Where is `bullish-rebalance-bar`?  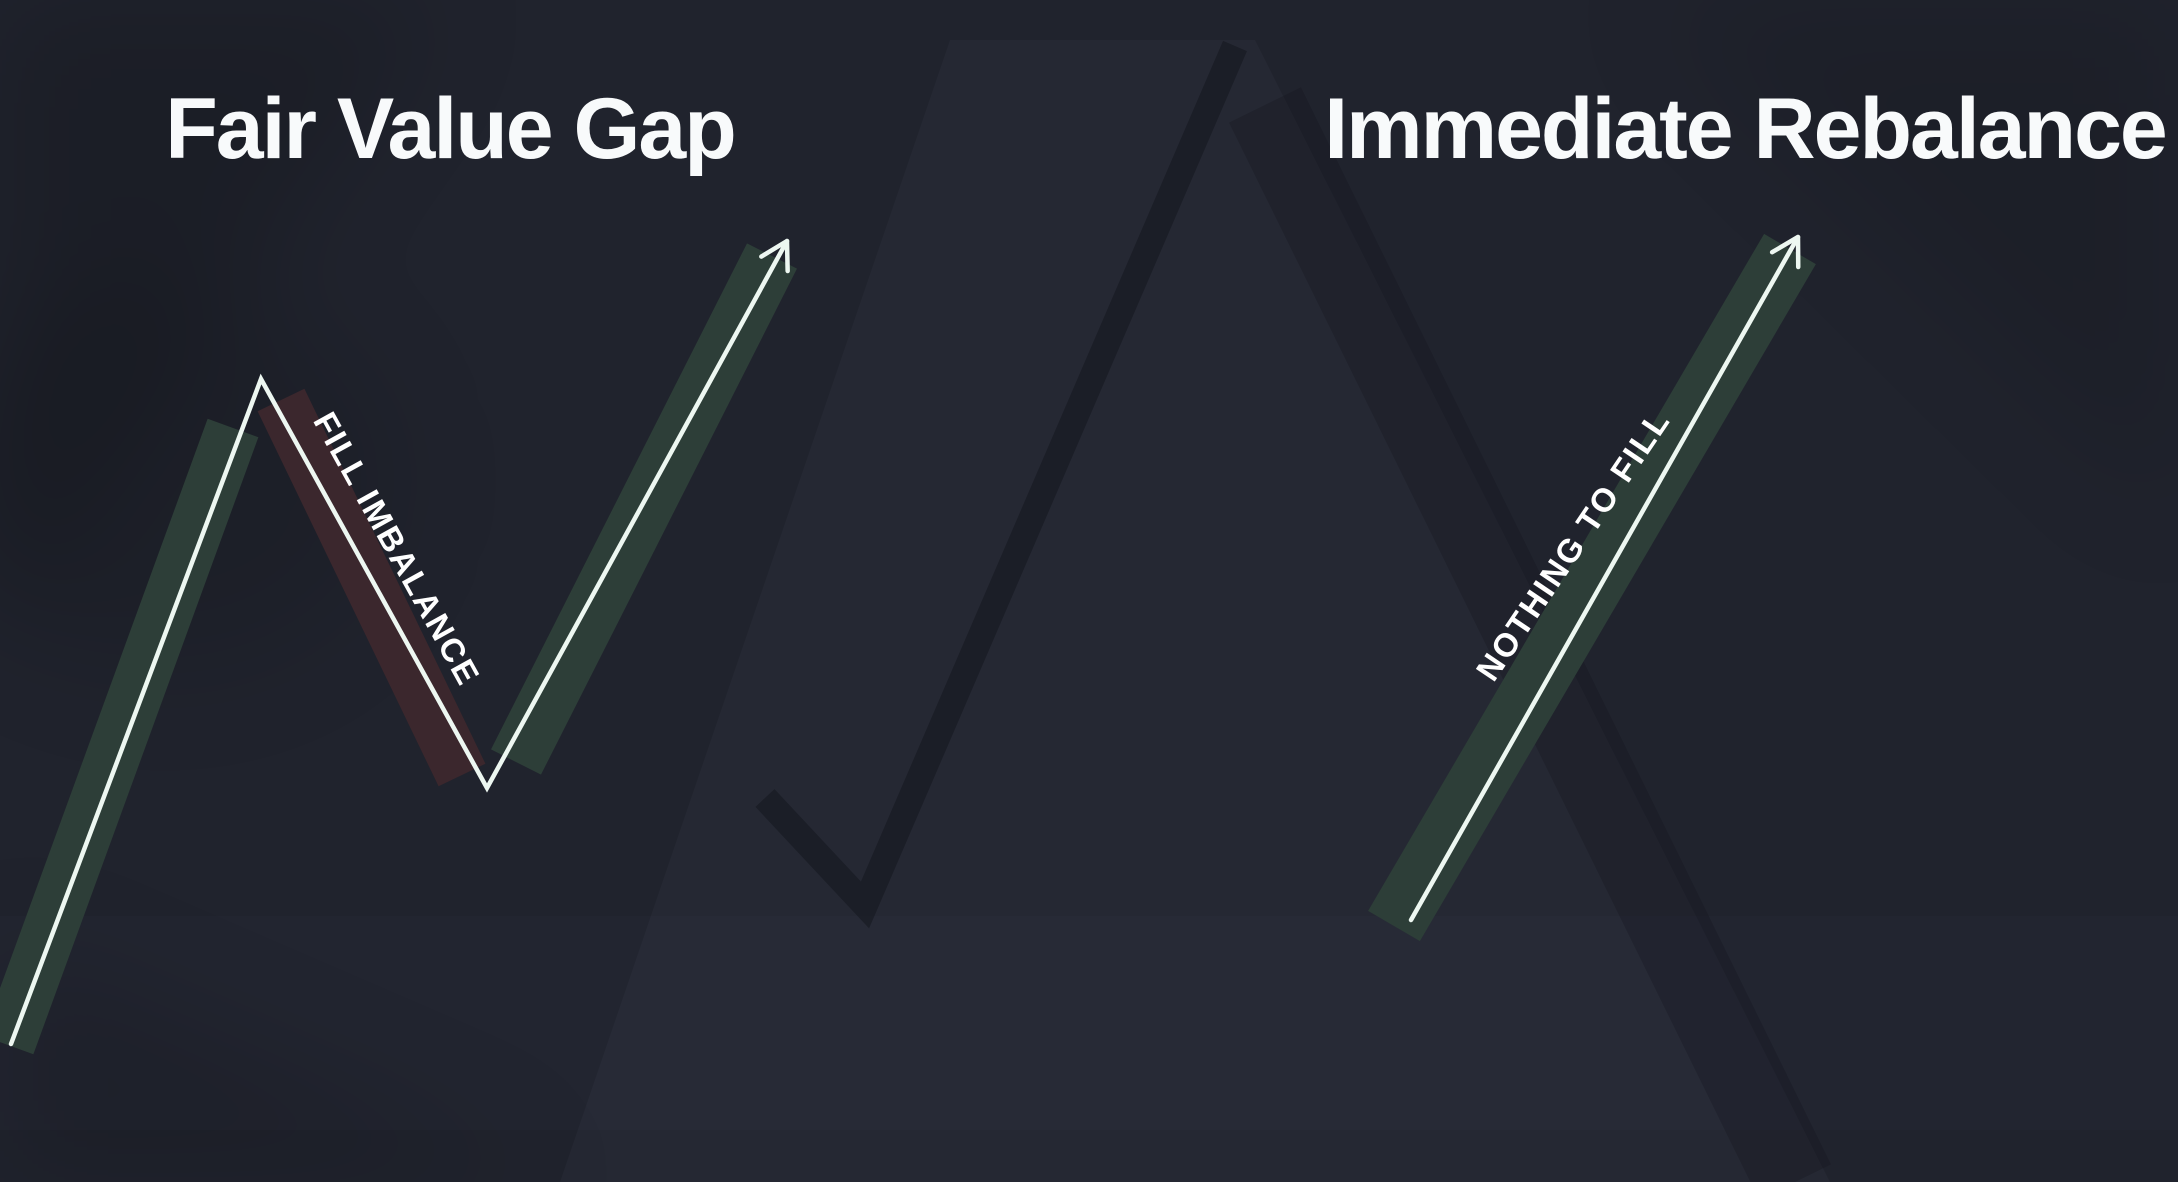
bullish-rebalance-bar is located at coordinates (1592, 587).